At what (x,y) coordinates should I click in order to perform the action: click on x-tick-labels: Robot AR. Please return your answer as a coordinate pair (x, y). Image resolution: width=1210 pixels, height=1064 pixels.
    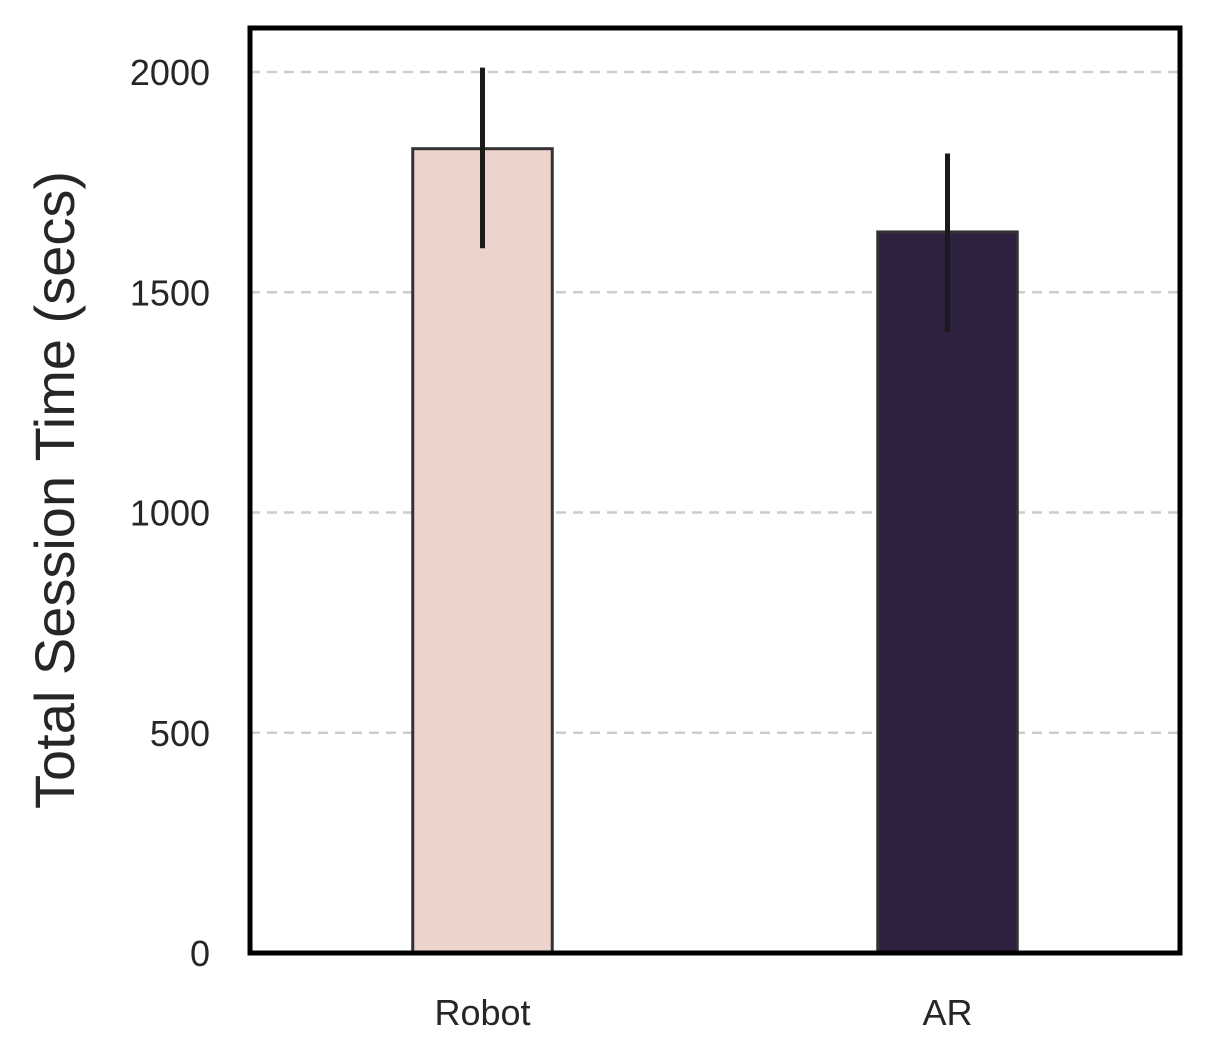
    Looking at the image, I should click on (703, 1012).